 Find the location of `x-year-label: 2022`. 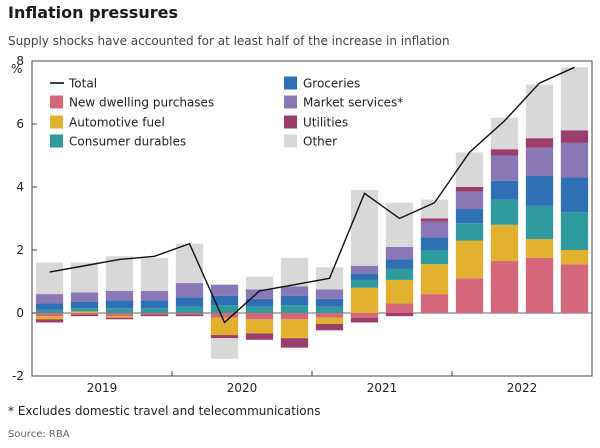

x-year-label: 2022 is located at coordinates (522, 388).